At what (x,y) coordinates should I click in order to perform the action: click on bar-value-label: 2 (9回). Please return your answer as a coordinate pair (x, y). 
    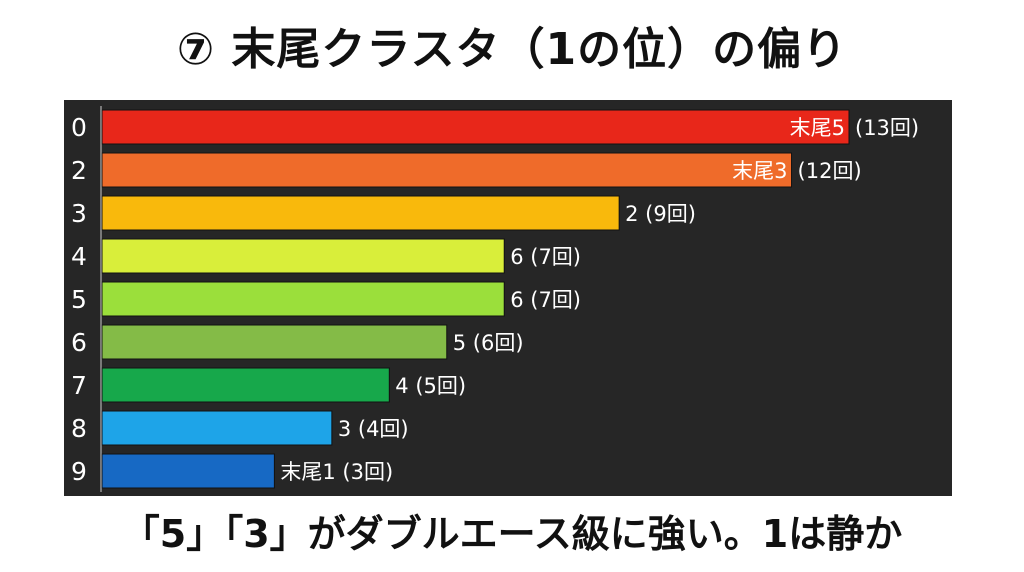
    Looking at the image, I should click on (660, 214).